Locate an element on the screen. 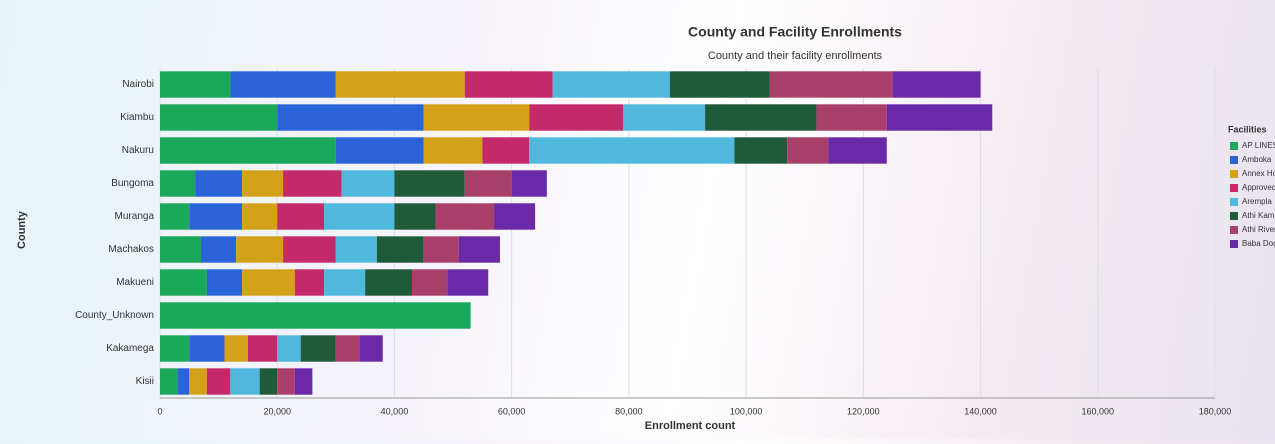  y-tick-label: County_Unknown is located at coordinates (114, 315).